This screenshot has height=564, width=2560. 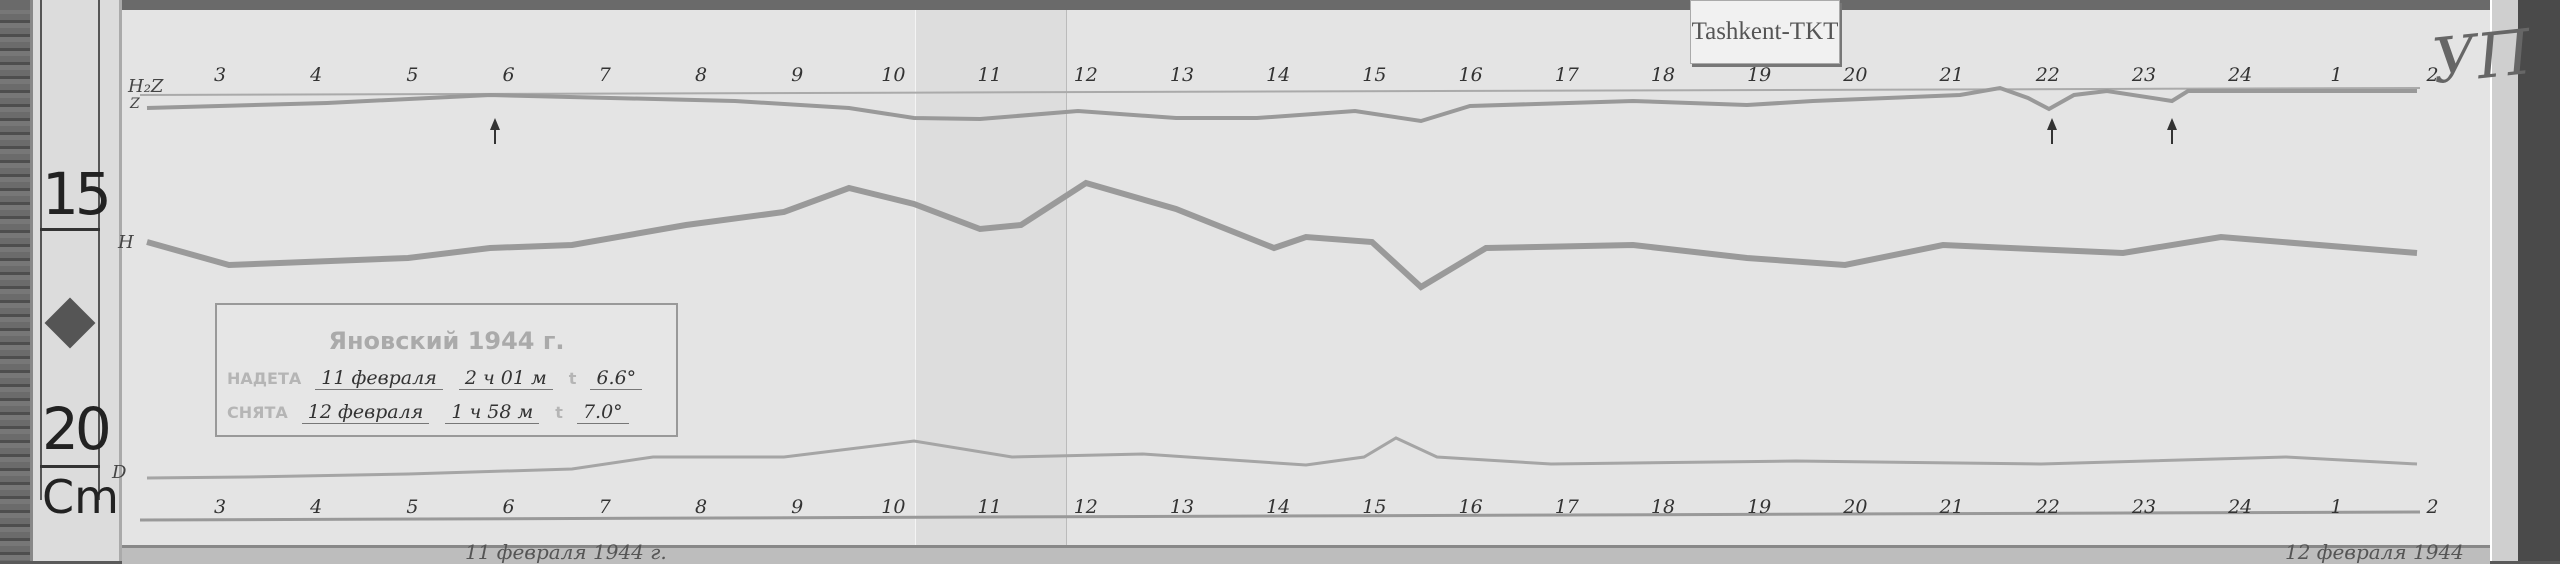 I want to click on bottom-strip, so click(x=1306, y=554).